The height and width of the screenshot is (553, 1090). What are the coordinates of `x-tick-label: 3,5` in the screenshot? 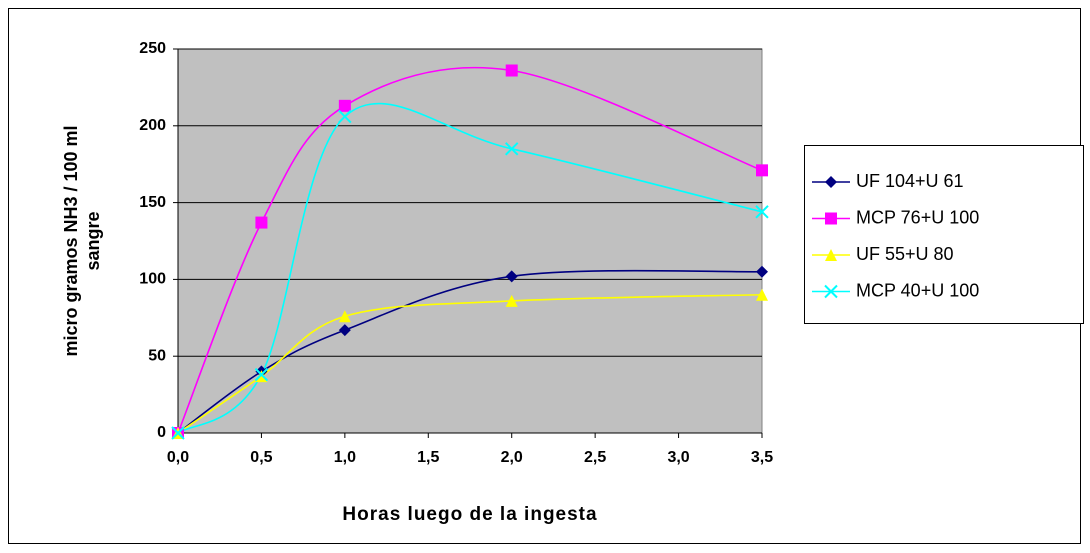 It's located at (762, 457).